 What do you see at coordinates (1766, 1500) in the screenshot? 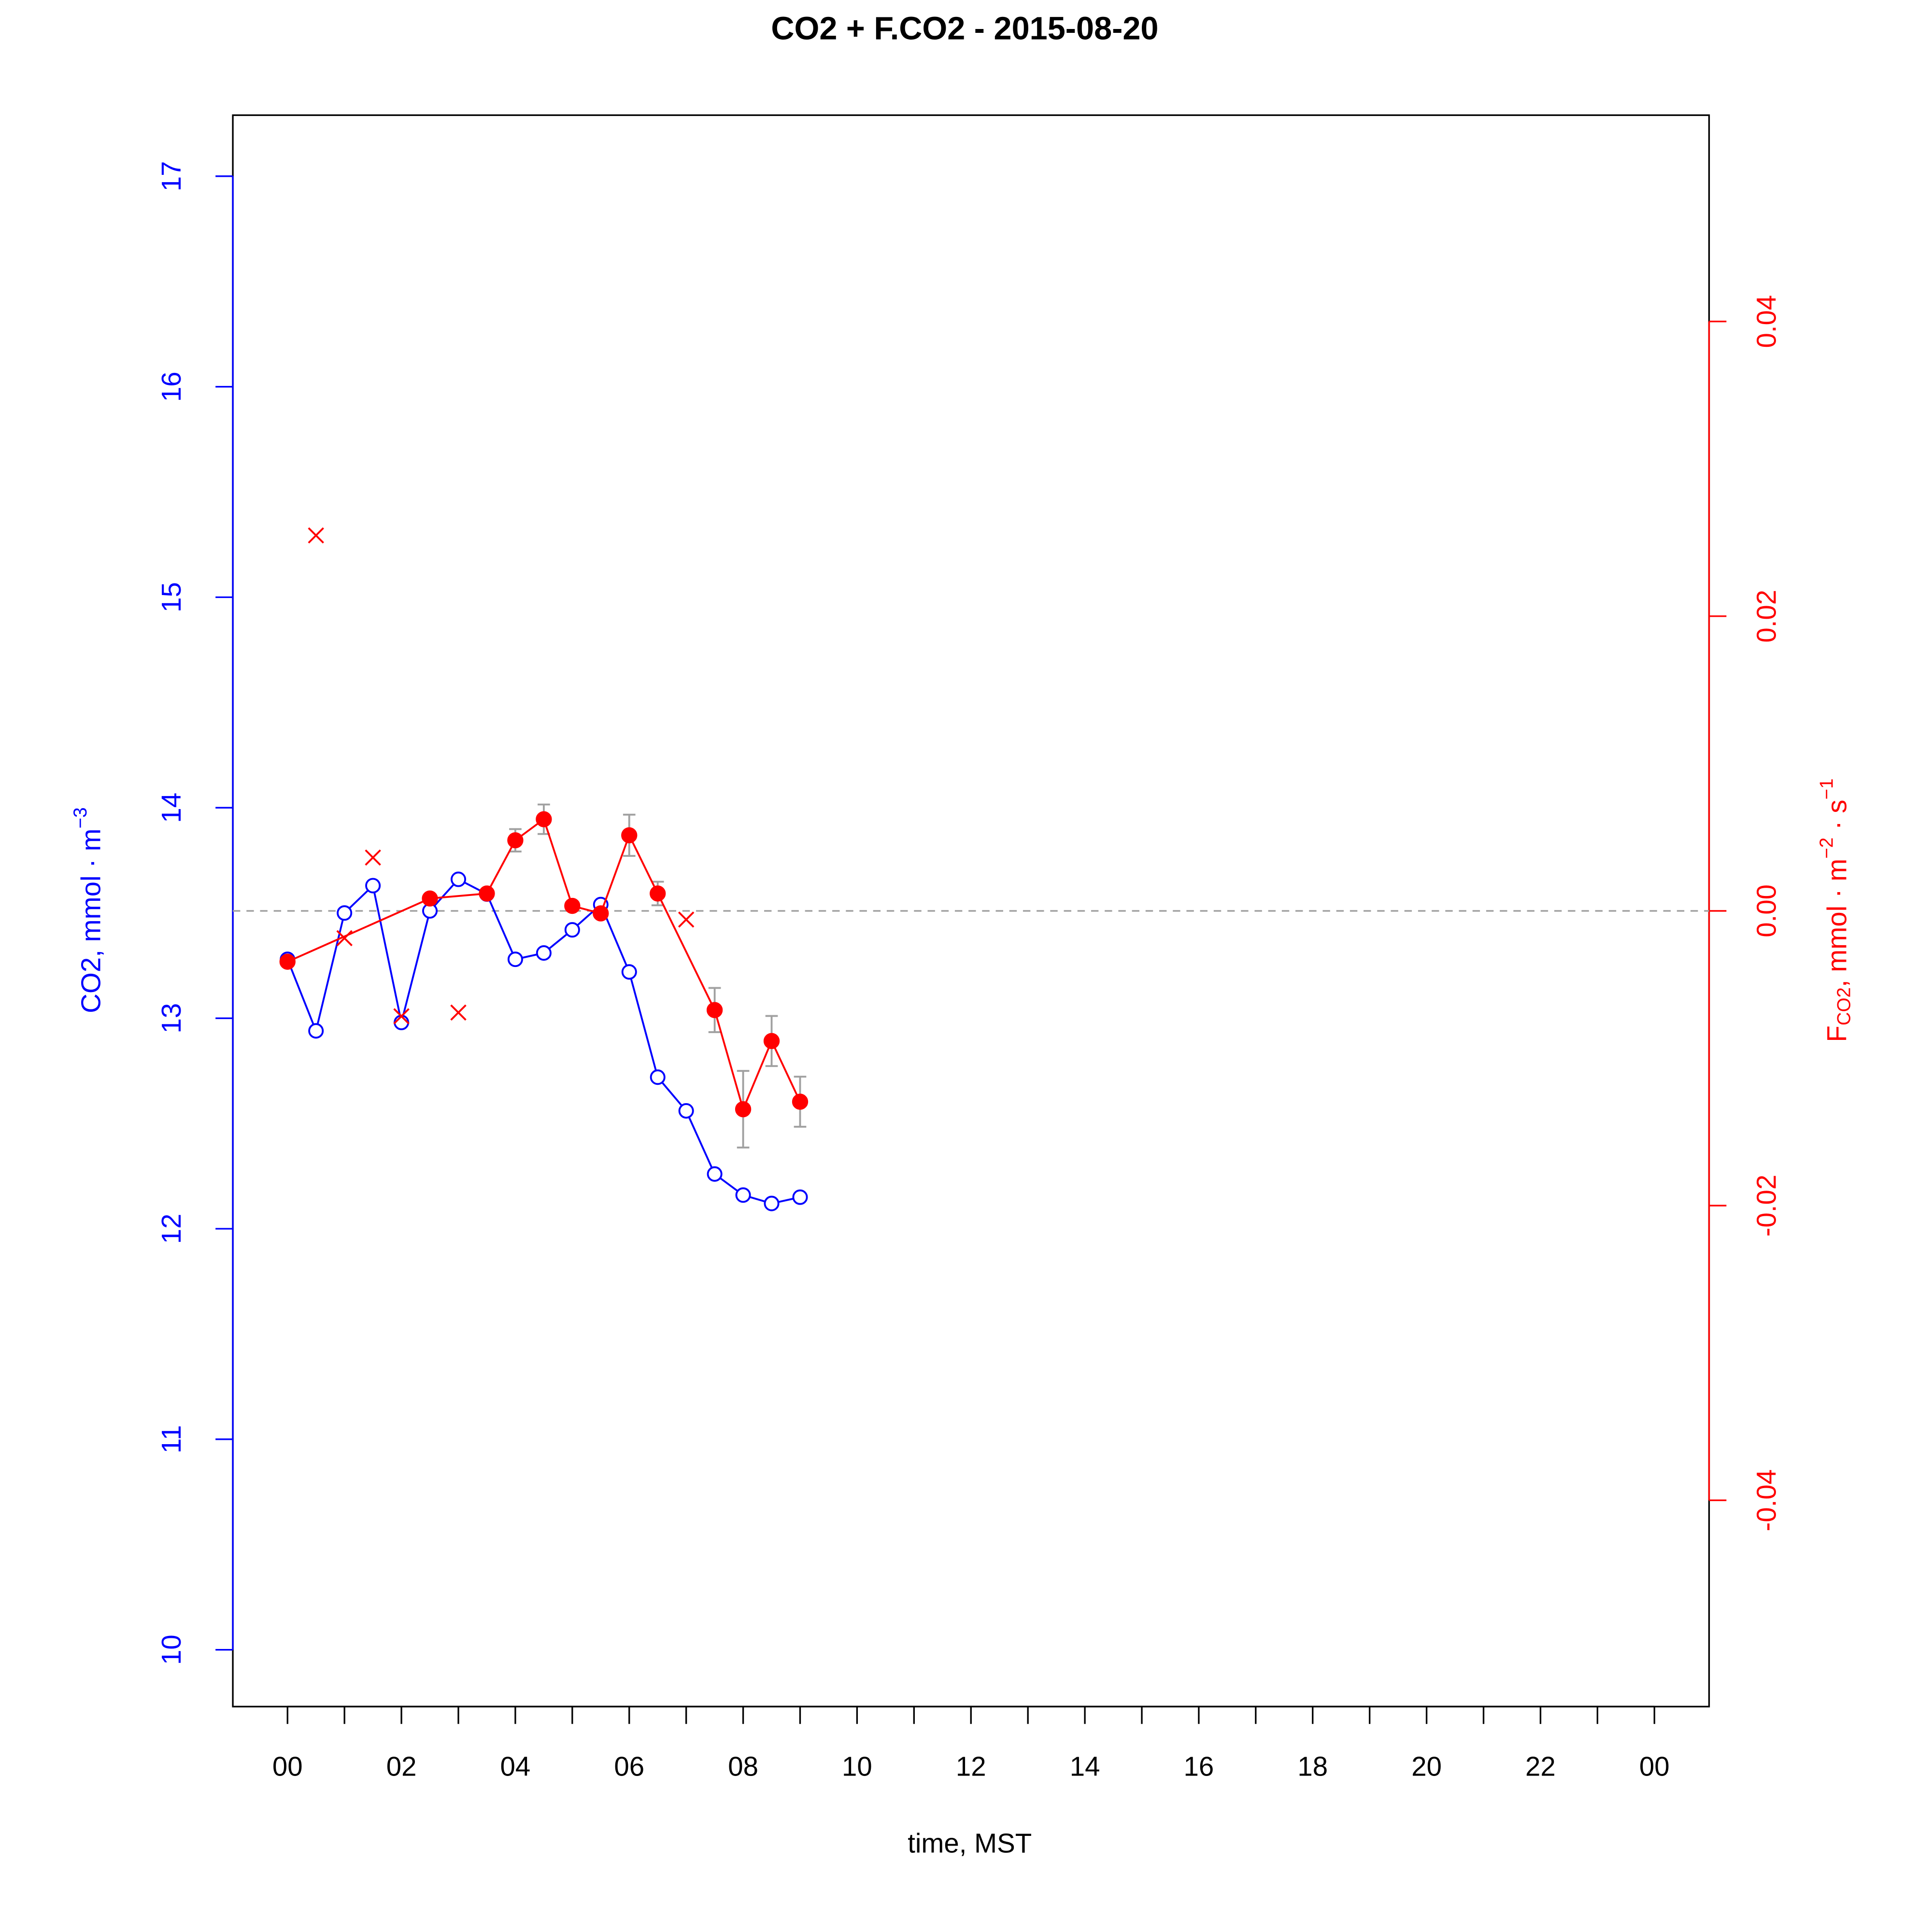
I see `y2-tick-label: -0.04` at bounding box center [1766, 1500].